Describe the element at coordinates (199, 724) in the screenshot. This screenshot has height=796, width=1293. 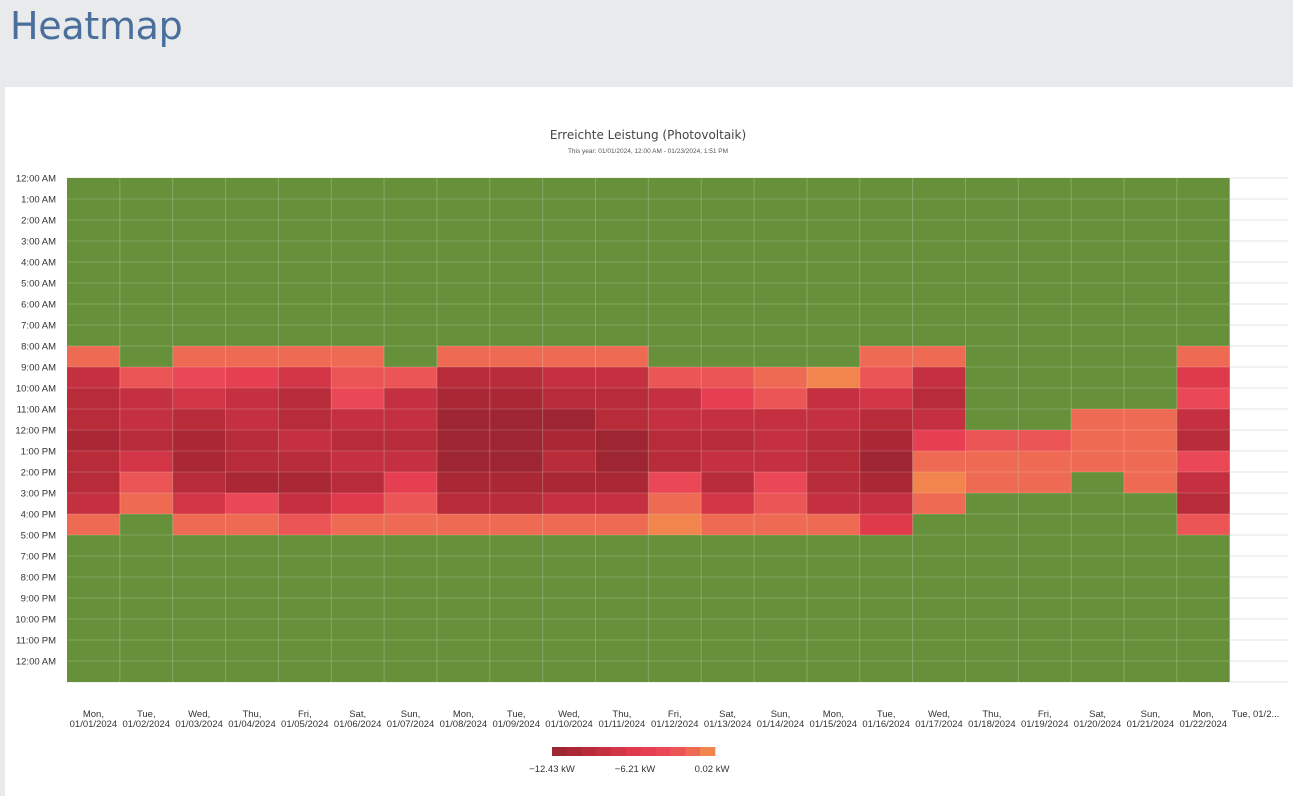
I see `x-tick-label-date: 01/03/2024` at that location.